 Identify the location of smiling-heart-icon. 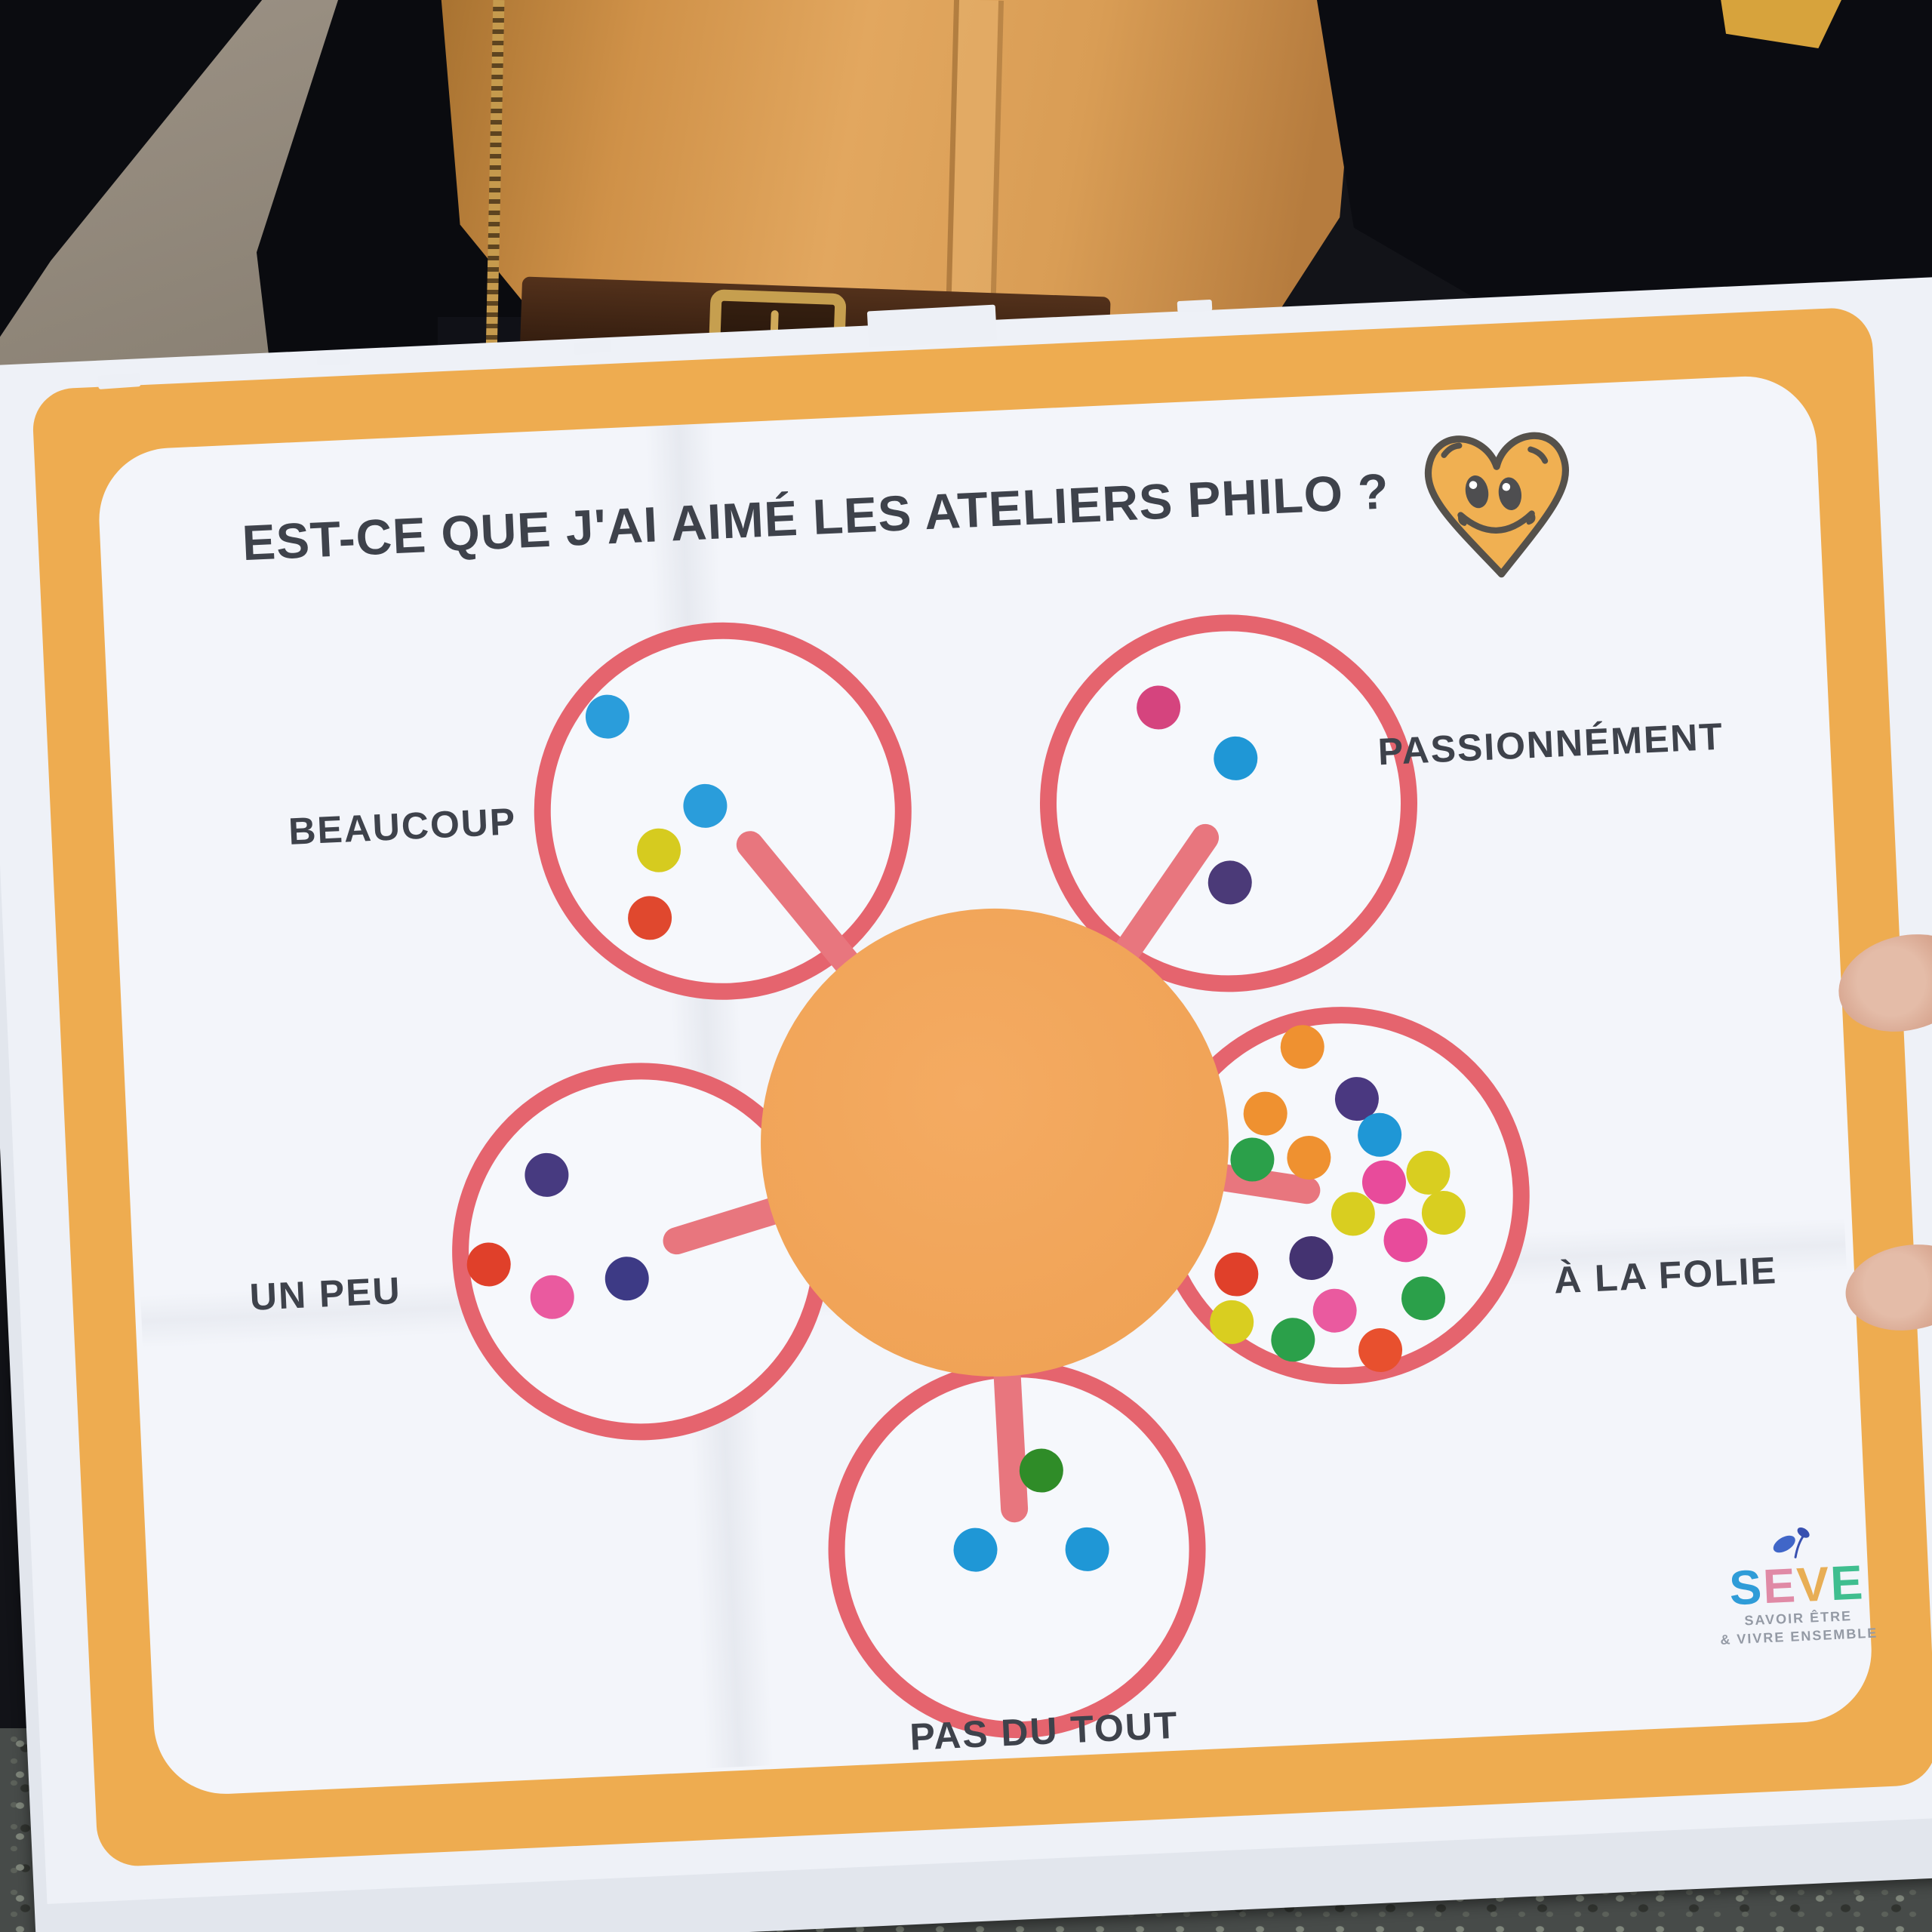
(1496, 505).